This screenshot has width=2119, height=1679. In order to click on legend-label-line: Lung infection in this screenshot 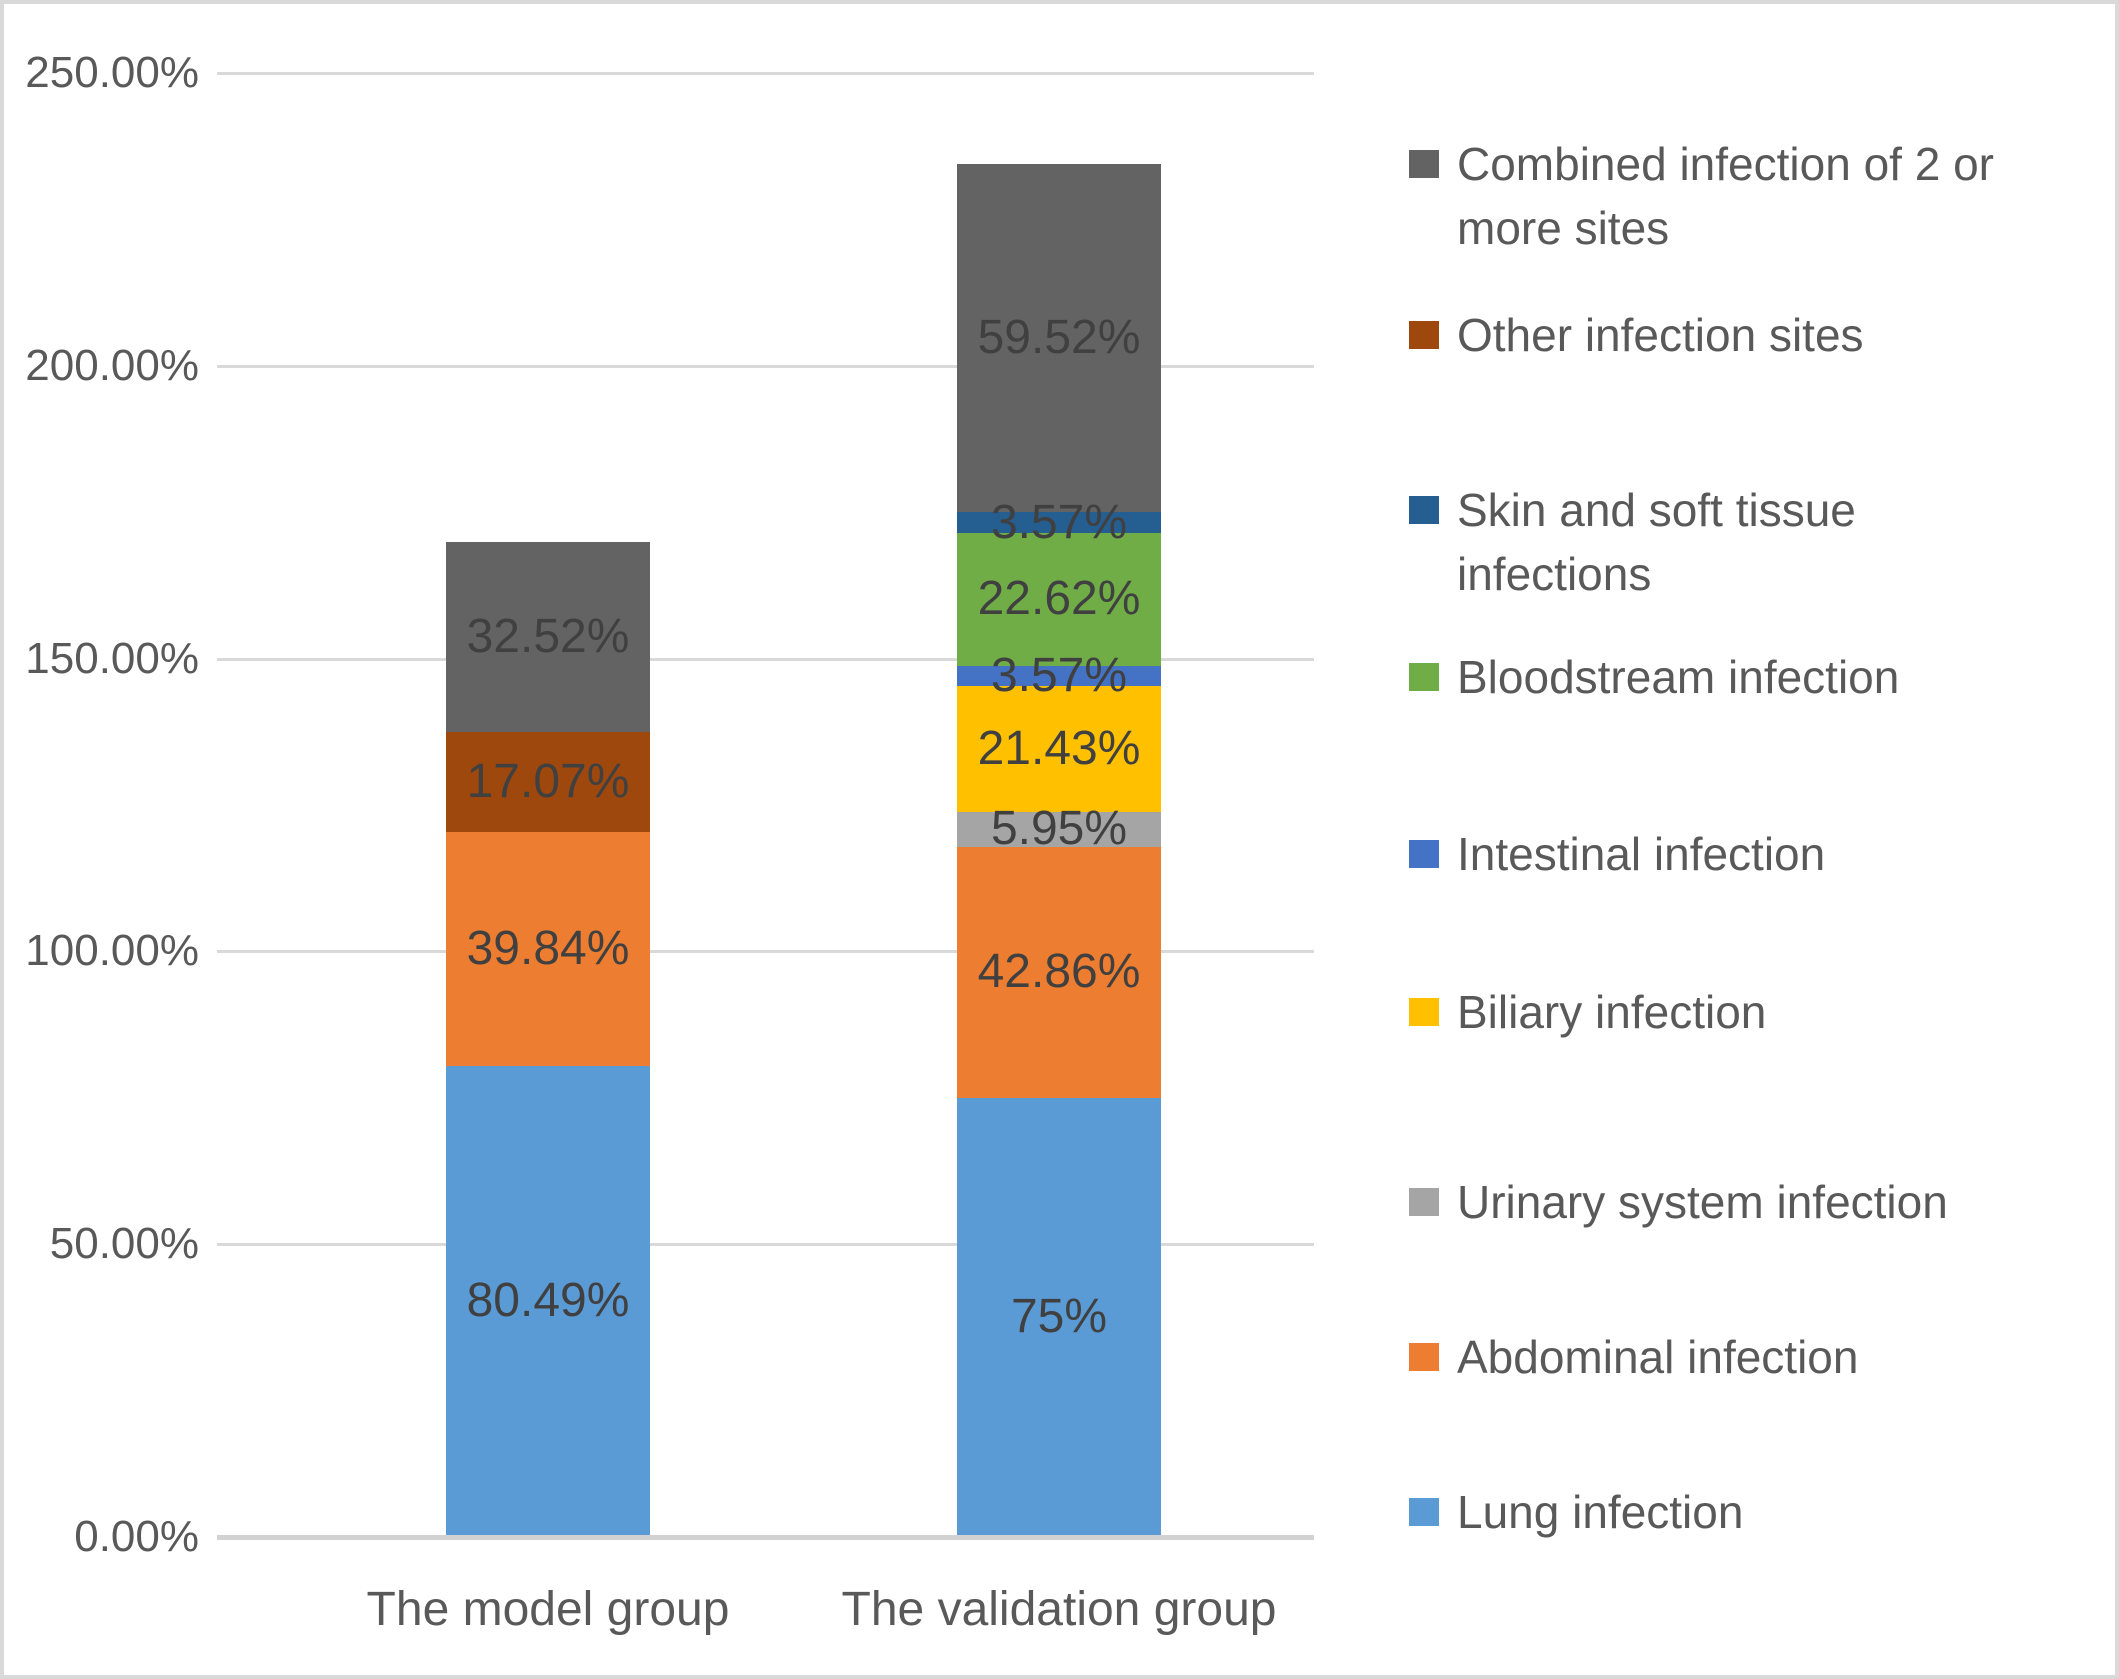, I will do `click(1600, 1512)`.